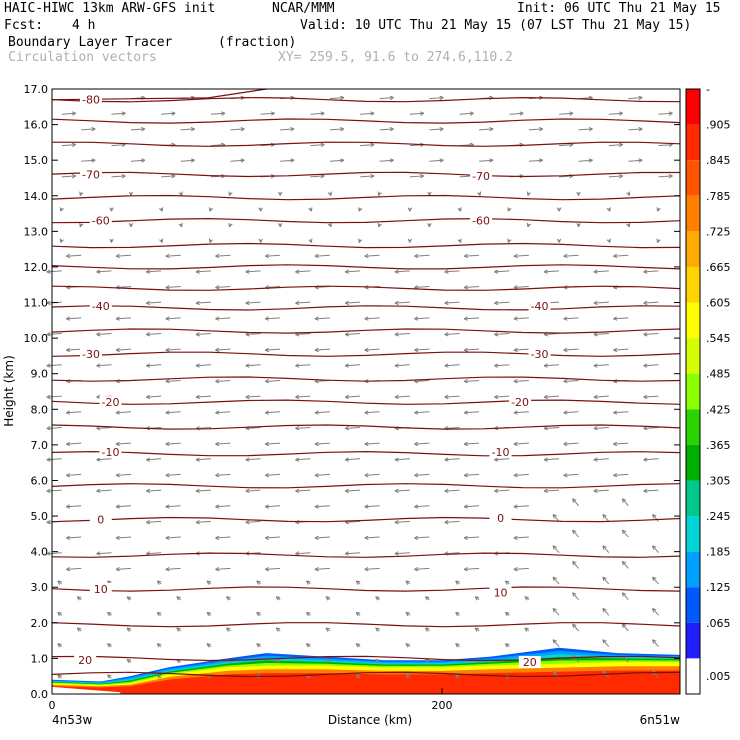  What do you see at coordinates (40, 552) in the screenshot?
I see `y-tick-label: 4.0` at bounding box center [40, 552].